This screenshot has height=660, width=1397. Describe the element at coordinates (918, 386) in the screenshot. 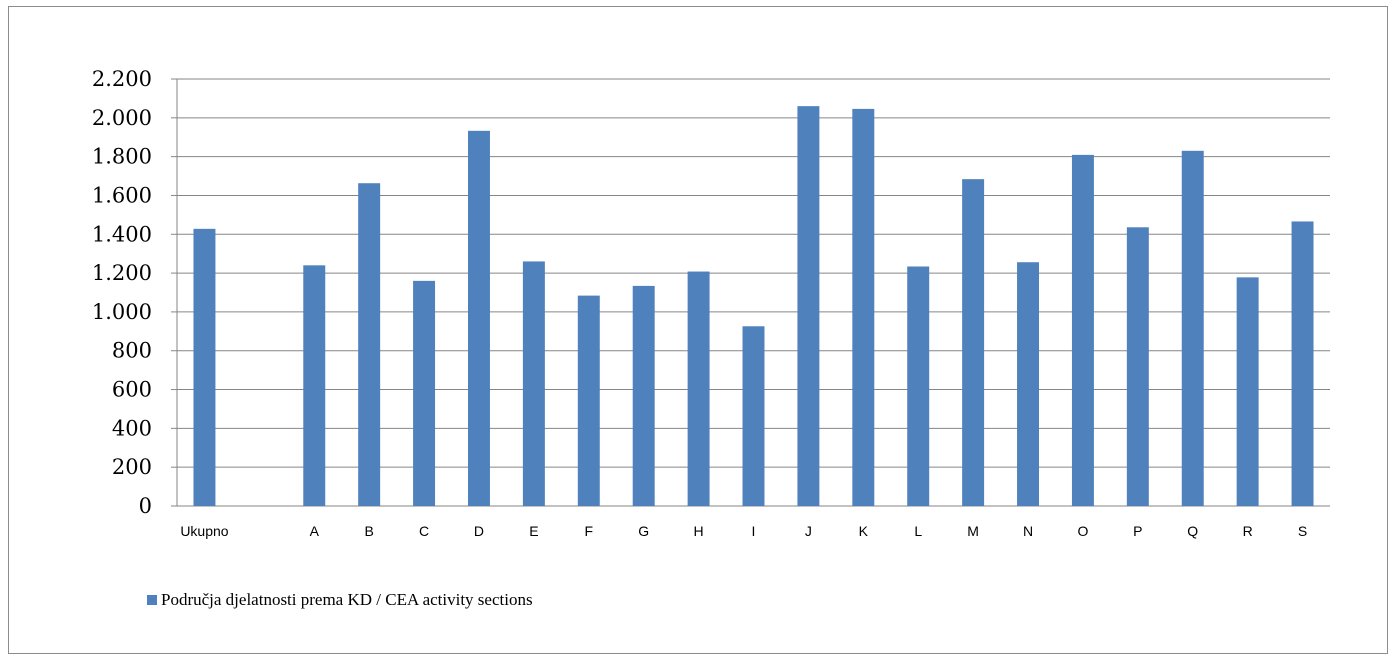

I see `bar-L` at that location.